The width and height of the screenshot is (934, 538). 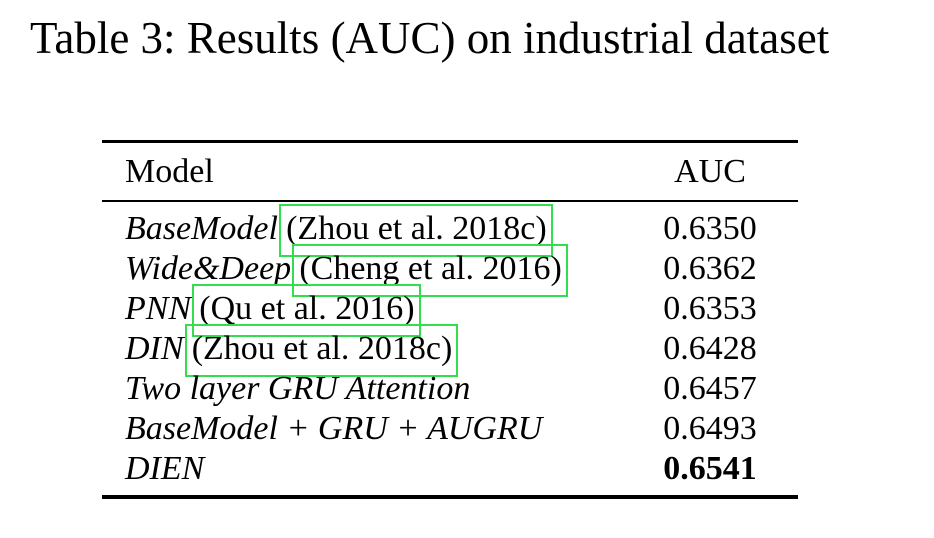 What do you see at coordinates (169, 171) in the screenshot?
I see `column-header-model: Model` at bounding box center [169, 171].